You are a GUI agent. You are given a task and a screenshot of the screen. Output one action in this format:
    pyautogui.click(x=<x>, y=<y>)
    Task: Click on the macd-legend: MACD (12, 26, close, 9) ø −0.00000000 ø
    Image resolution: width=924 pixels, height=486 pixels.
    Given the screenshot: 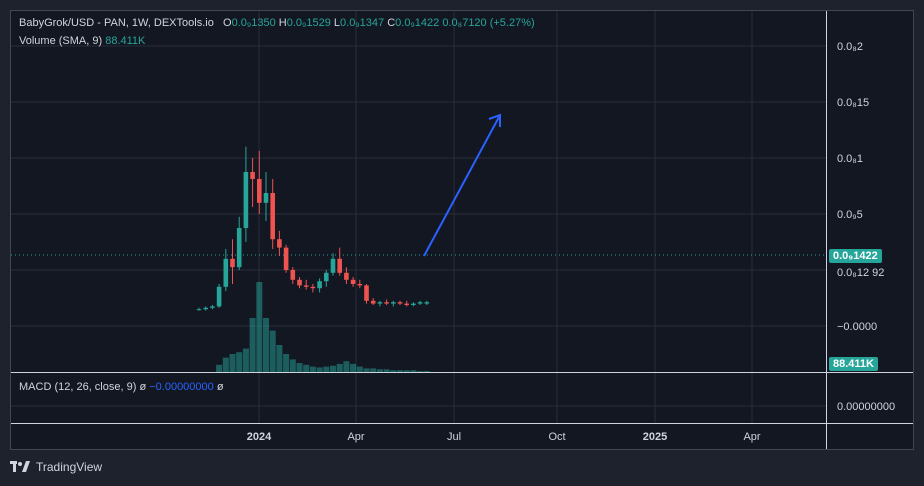 What is the action you would take?
    pyautogui.click(x=121, y=387)
    